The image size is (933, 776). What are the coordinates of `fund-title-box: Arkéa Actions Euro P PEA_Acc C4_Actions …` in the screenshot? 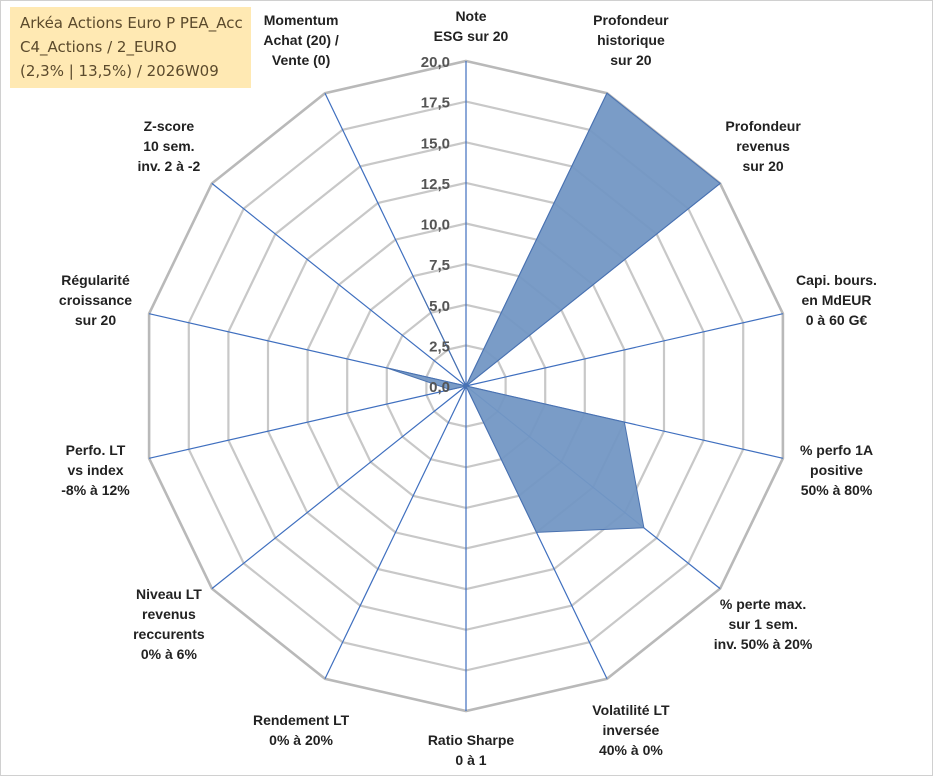 It's located at (130, 47).